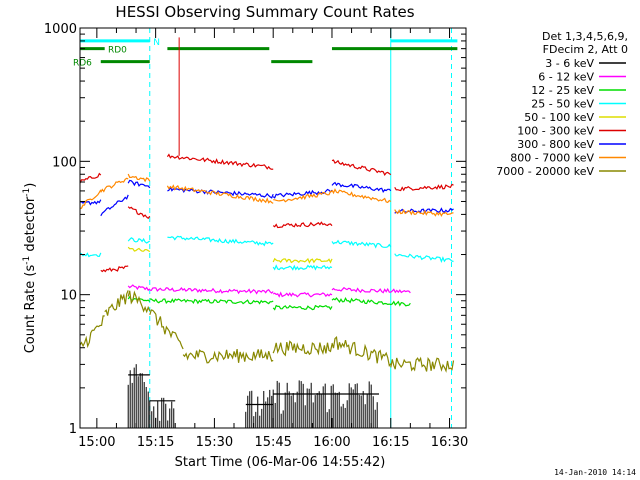  What do you see at coordinates (214, 442) in the screenshot?
I see `x-tick-label: 15:30` at bounding box center [214, 442].